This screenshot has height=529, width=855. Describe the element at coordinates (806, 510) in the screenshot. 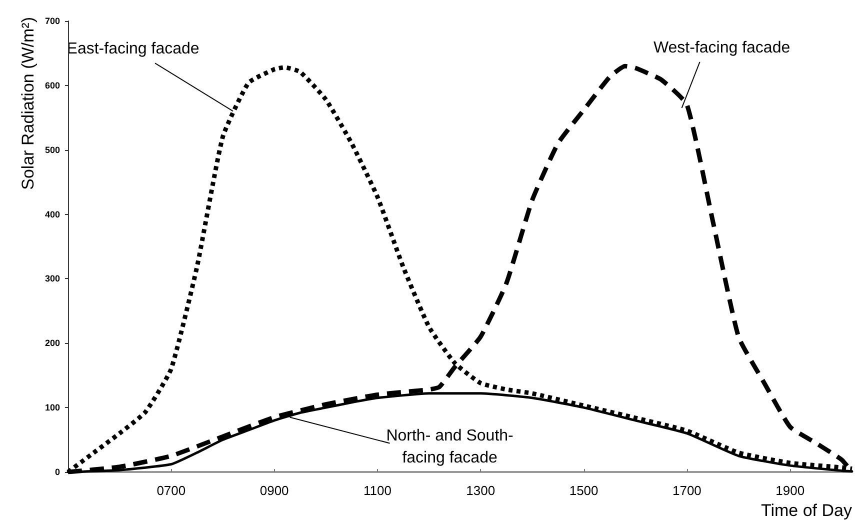

I see `x-axis-title: Time of Day` at that location.